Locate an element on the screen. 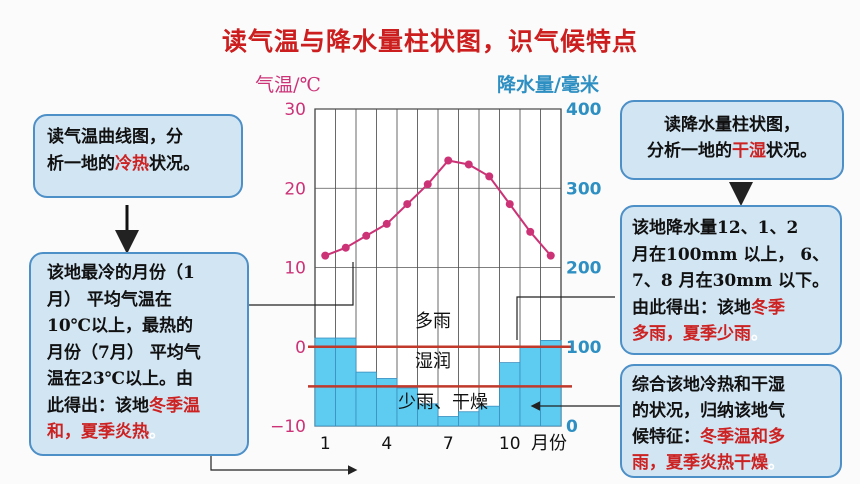 Image resolution: width=860 pixels, height=484 pixels. x-tick-label: 7 is located at coordinates (448, 444).